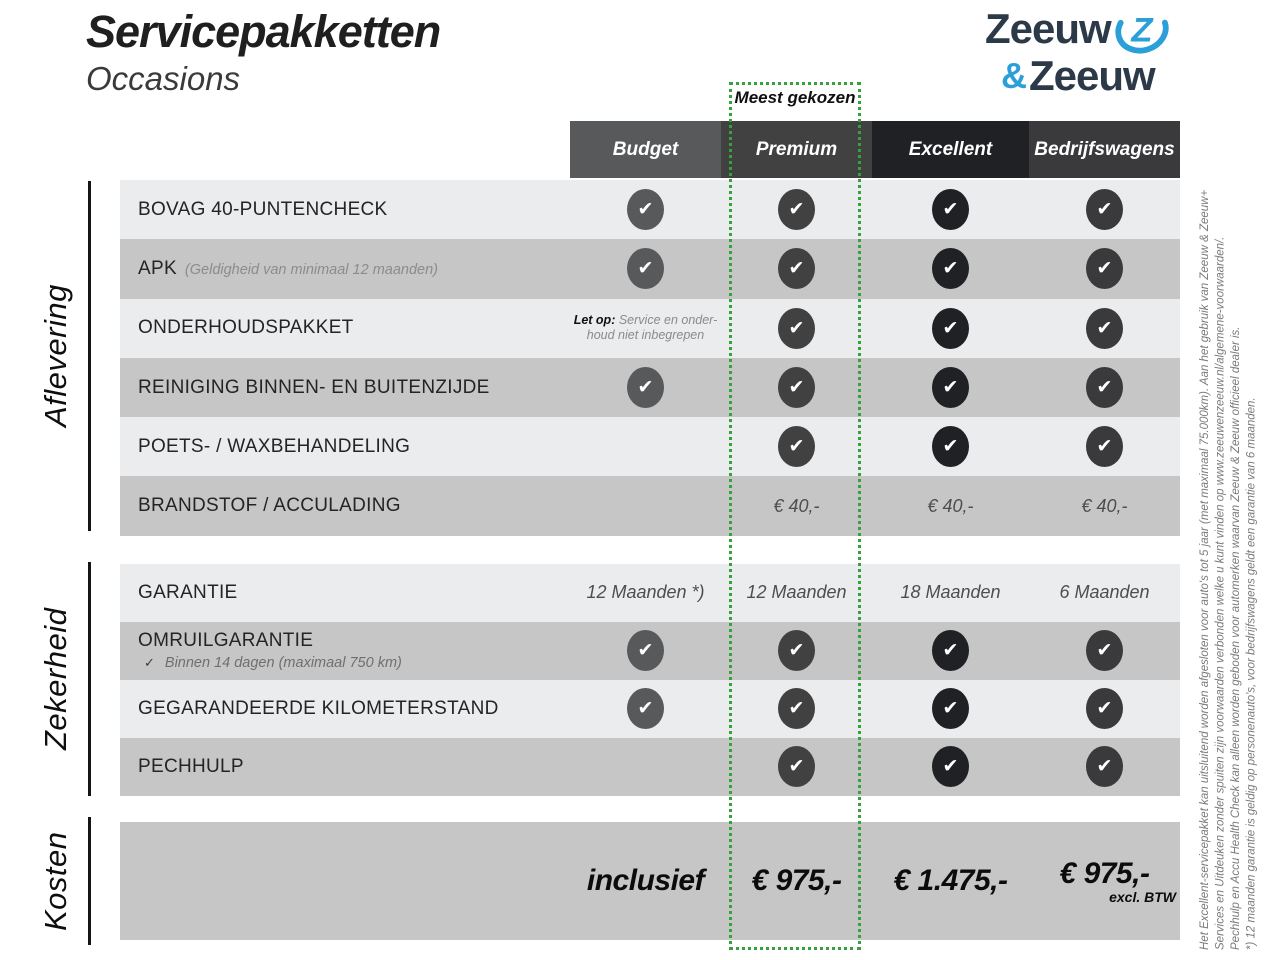 This screenshot has width=1280, height=960. What do you see at coordinates (645, 880) in the screenshot?
I see `price-value: inclusief` at bounding box center [645, 880].